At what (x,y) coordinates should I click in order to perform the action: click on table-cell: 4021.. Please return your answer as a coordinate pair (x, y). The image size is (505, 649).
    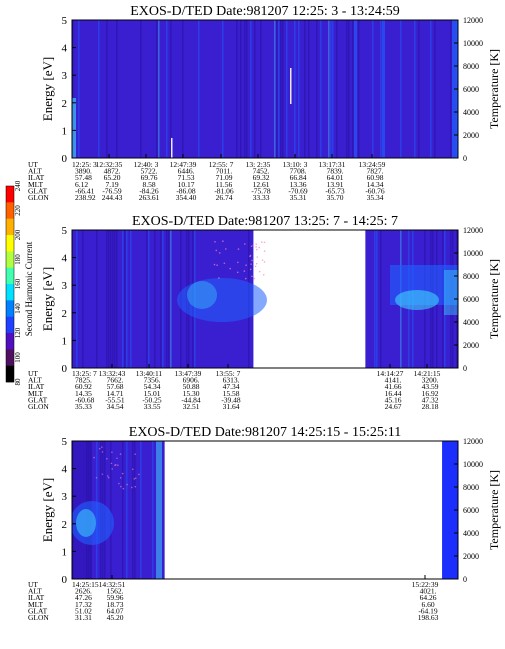
    Looking at the image, I should click on (428, 591).